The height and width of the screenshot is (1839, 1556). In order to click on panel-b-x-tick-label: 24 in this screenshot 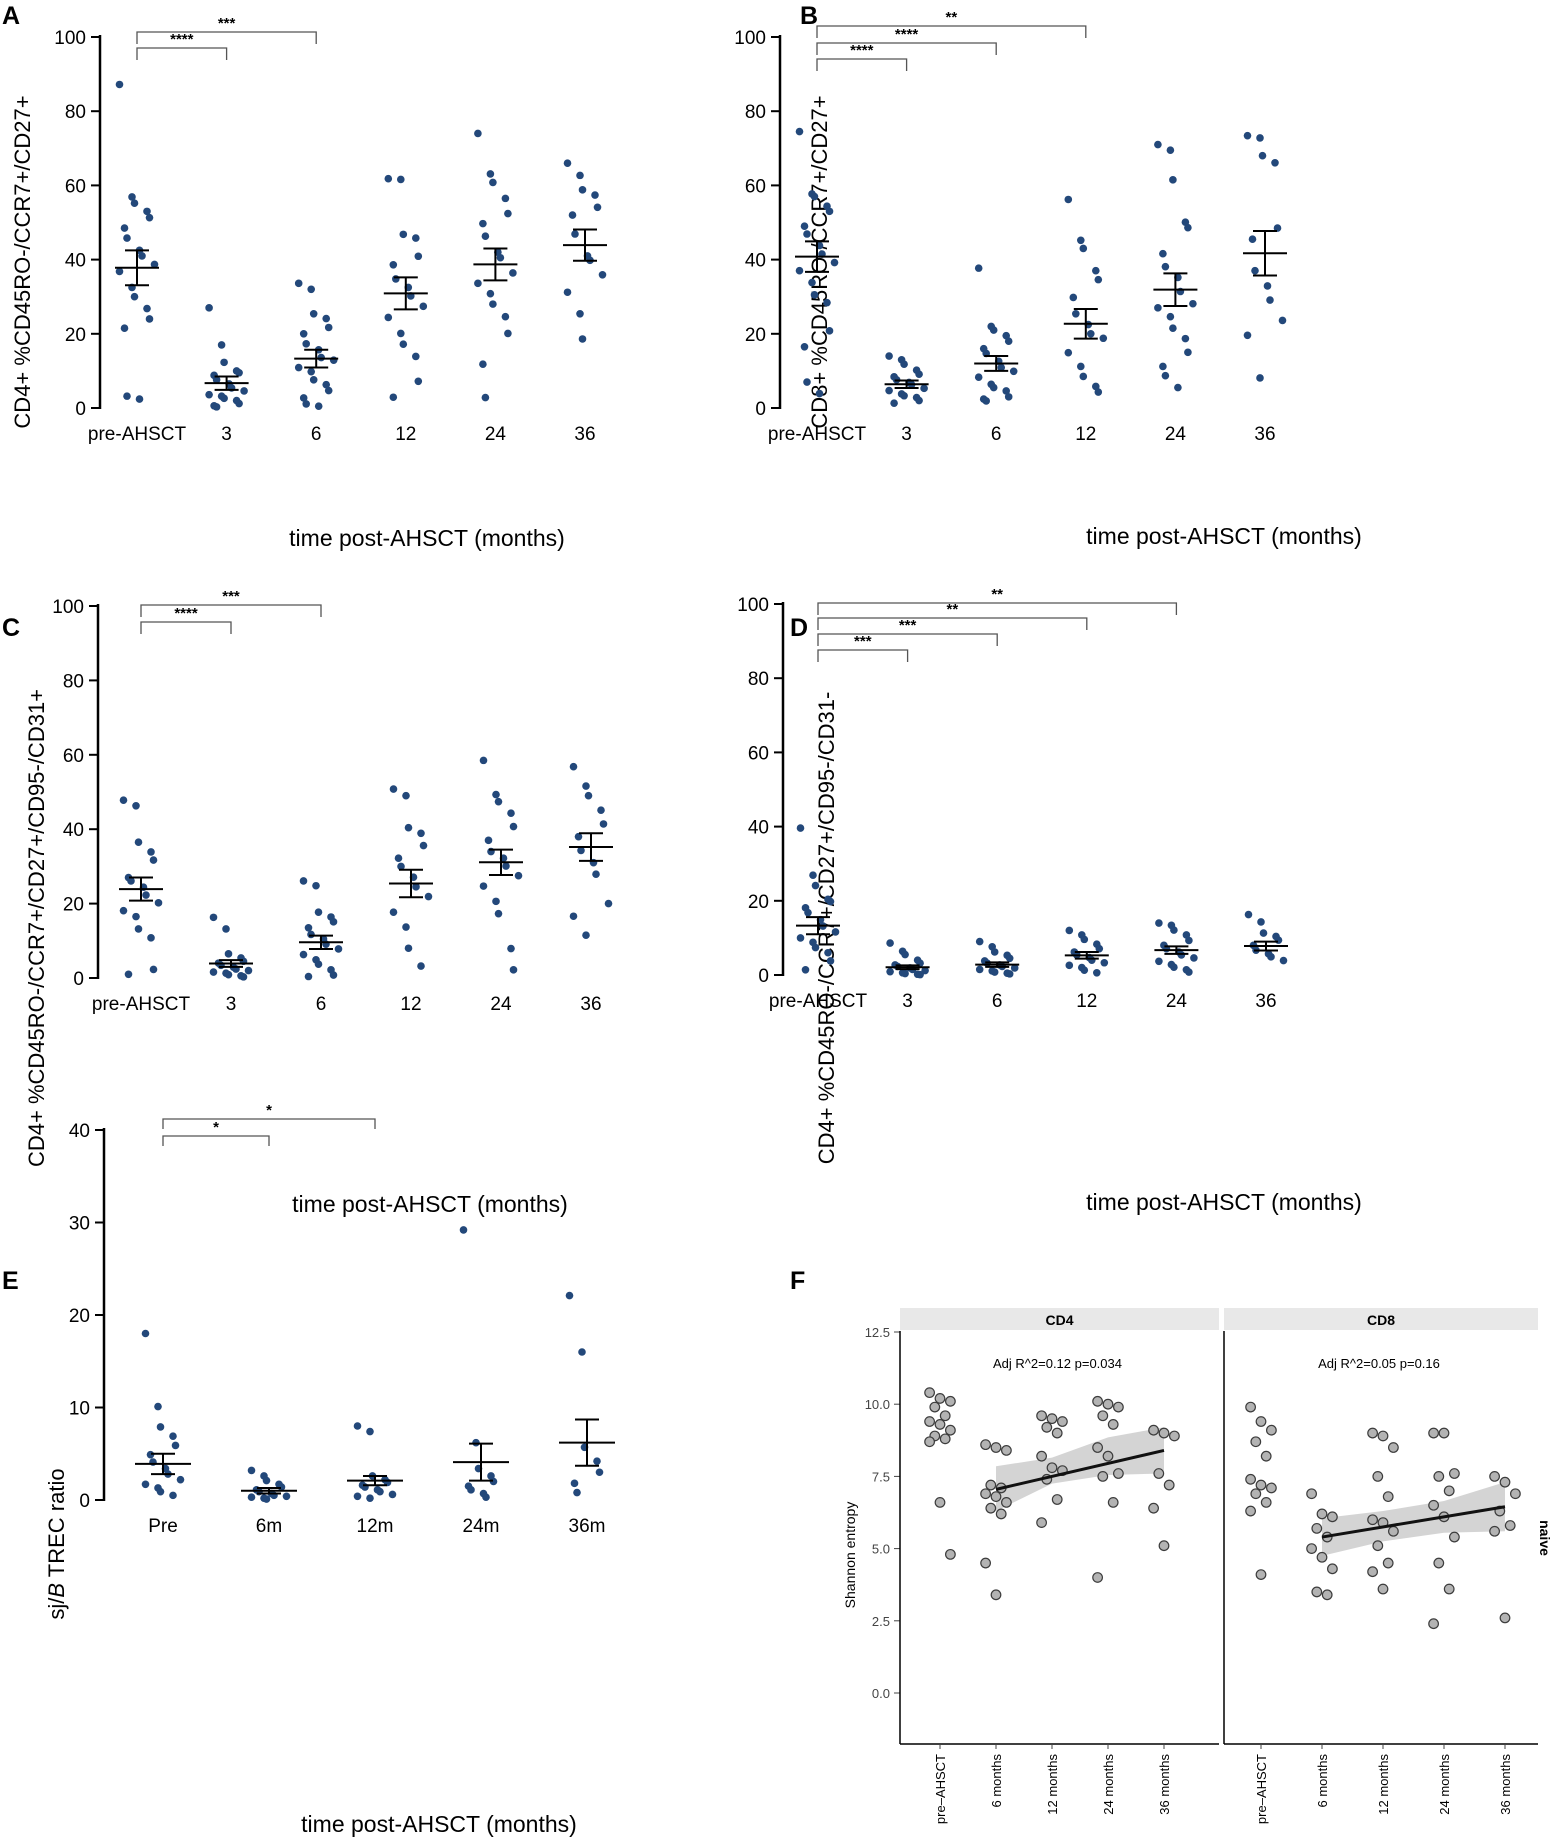, I will do `click(1176, 434)`.